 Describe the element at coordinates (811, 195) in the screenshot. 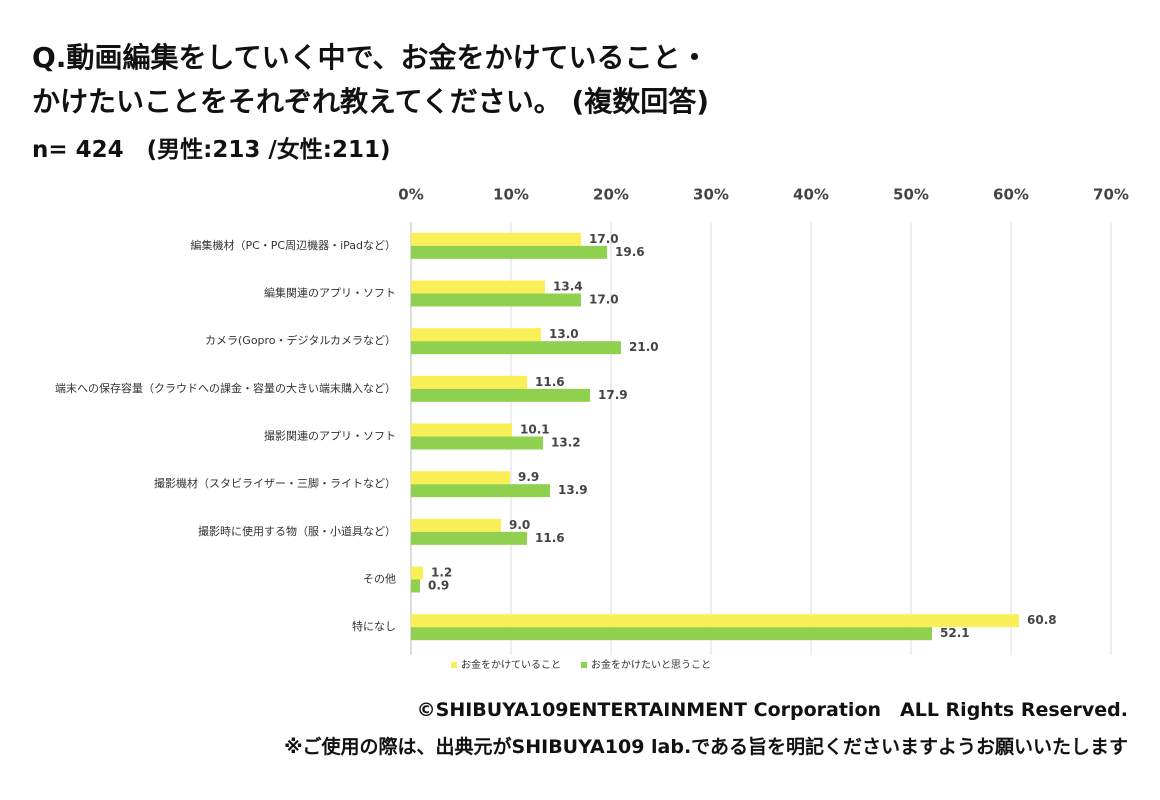

I see `x-tick-label: 40%` at that location.